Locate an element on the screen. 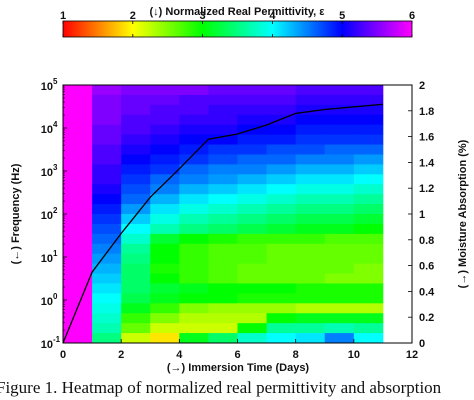  frequency-tick-exponent: 1 is located at coordinates (55, 253).